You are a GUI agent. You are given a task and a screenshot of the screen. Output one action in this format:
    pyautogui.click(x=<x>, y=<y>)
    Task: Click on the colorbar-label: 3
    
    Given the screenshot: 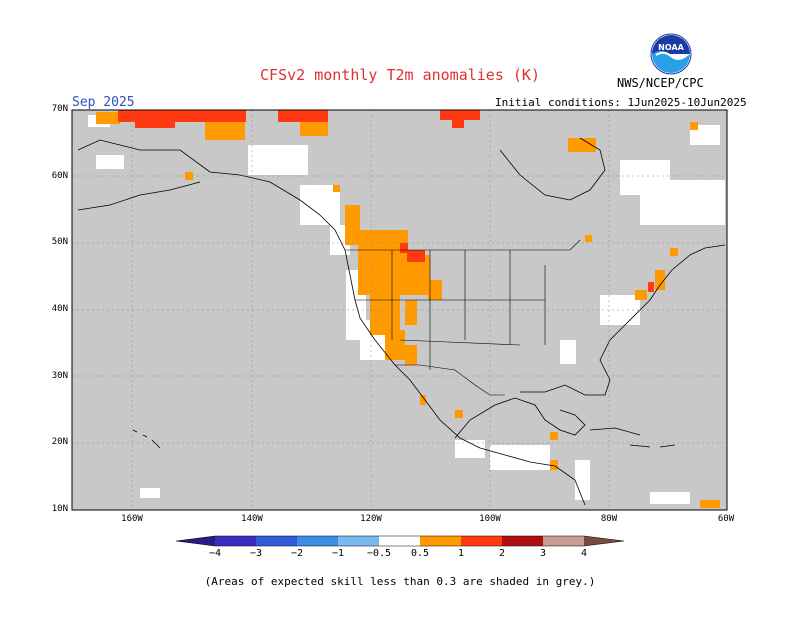 What is the action you would take?
    pyautogui.click(x=543, y=553)
    